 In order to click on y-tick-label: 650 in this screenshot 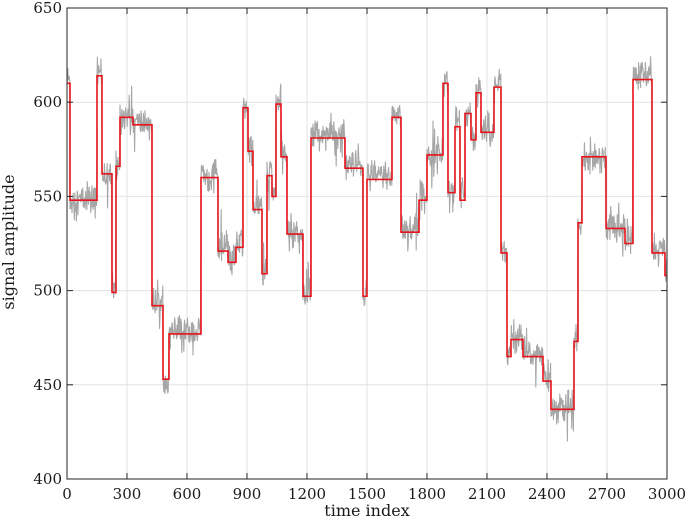, I will do `click(47, 8)`.